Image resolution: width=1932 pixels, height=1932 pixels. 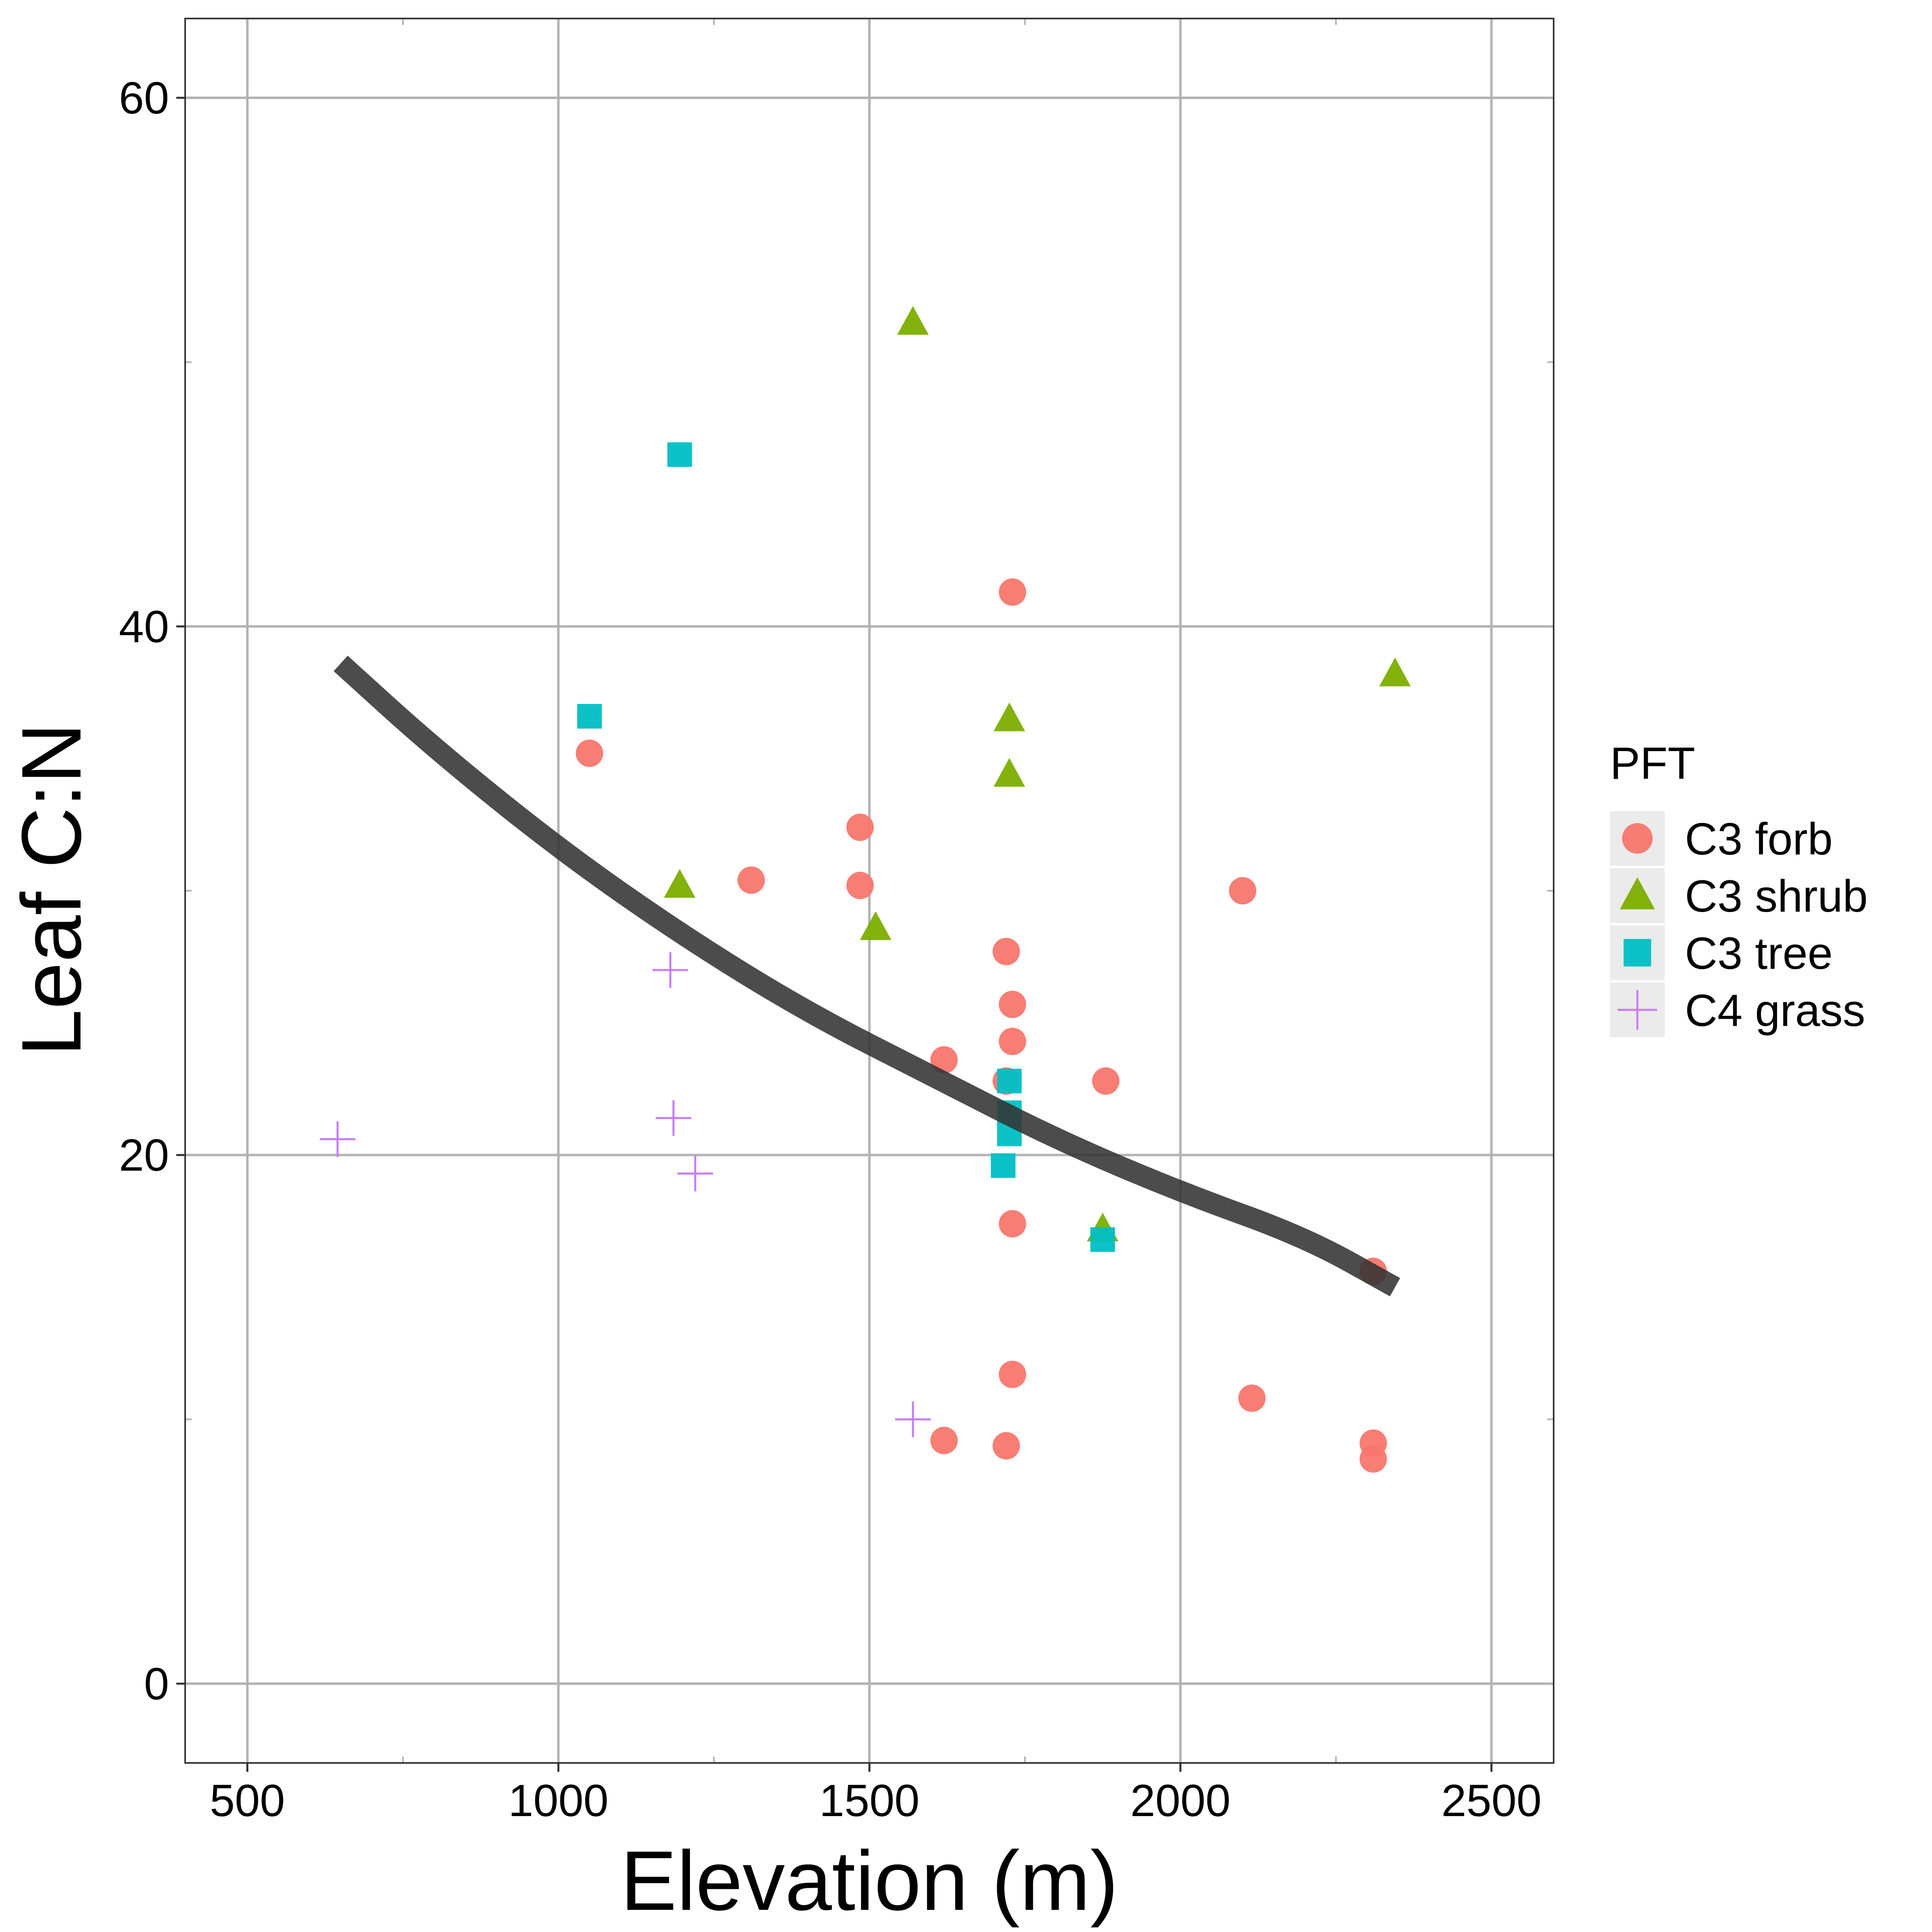 I want to click on x-tick-label: 500, so click(x=247, y=1800).